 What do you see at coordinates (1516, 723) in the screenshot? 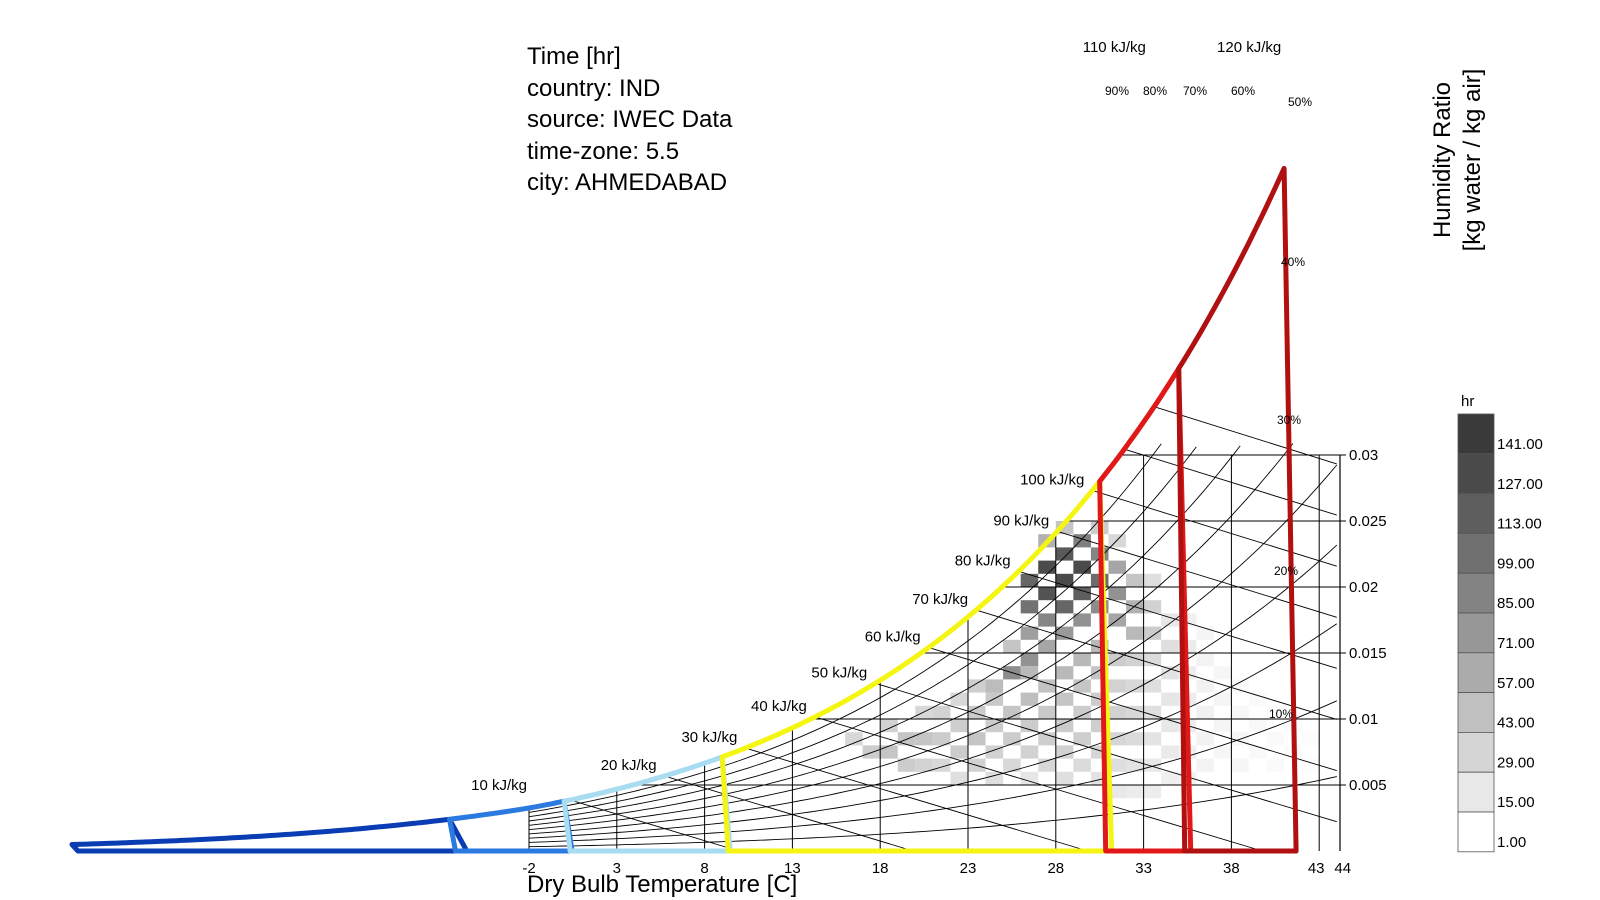
I see `legend-label: 43.00` at bounding box center [1516, 723].